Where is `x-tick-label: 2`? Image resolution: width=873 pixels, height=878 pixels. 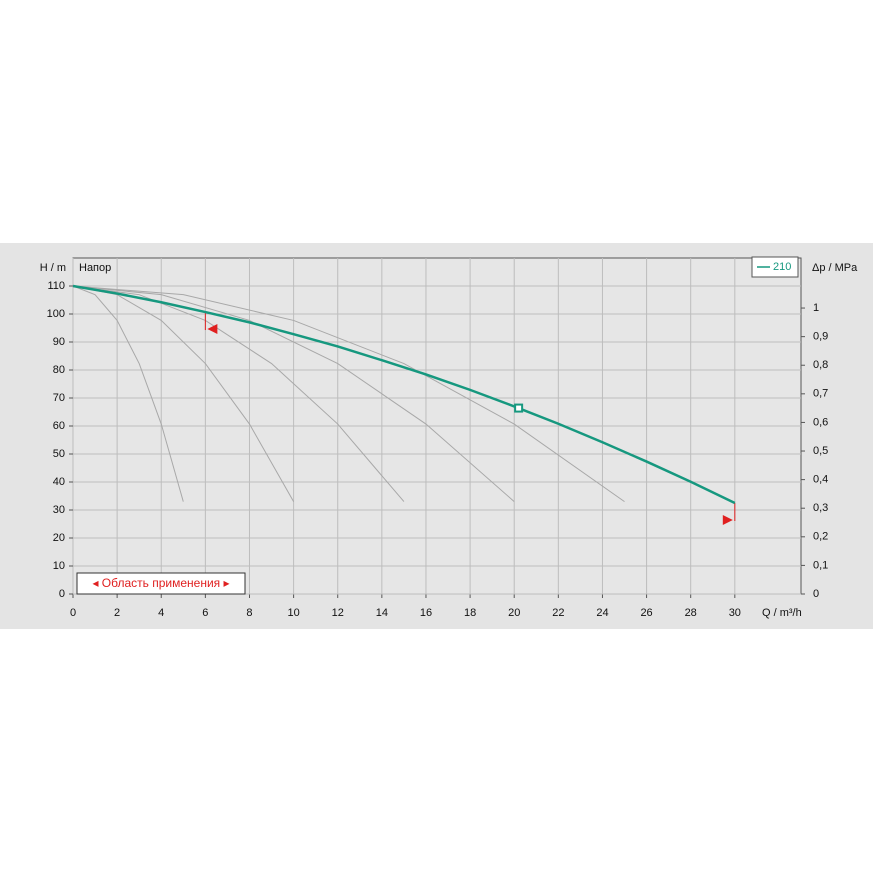
x-tick-label: 2 is located at coordinates (117, 613).